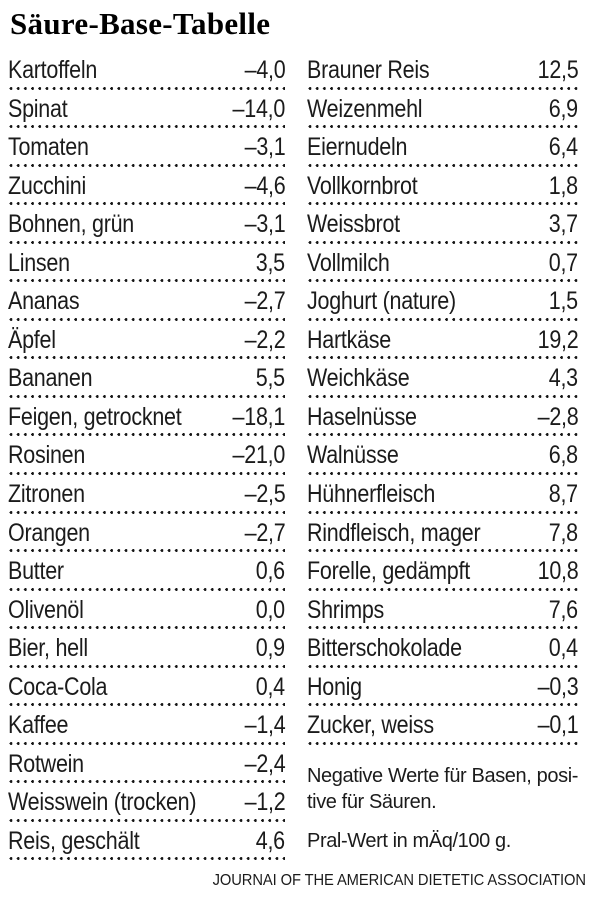  I want to click on food-label: Bohnen, grün, so click(71, 224).